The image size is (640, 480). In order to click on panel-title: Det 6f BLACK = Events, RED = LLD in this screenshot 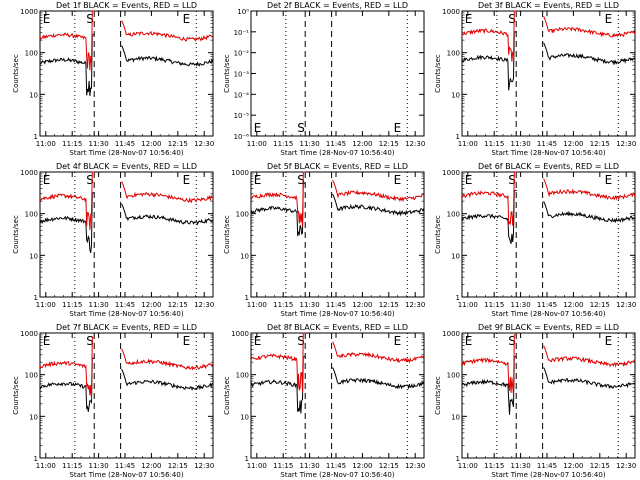, I will do `click(548, 166)`.